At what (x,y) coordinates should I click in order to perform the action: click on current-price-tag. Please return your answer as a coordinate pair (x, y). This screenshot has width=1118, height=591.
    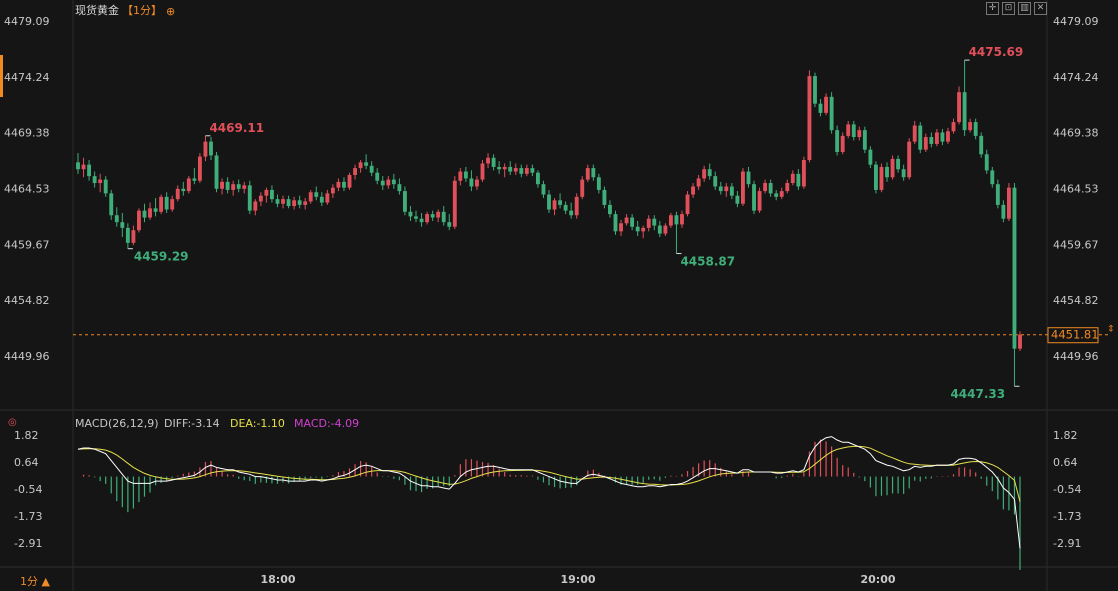
    Looking at the image, I should click on (1073, 335).